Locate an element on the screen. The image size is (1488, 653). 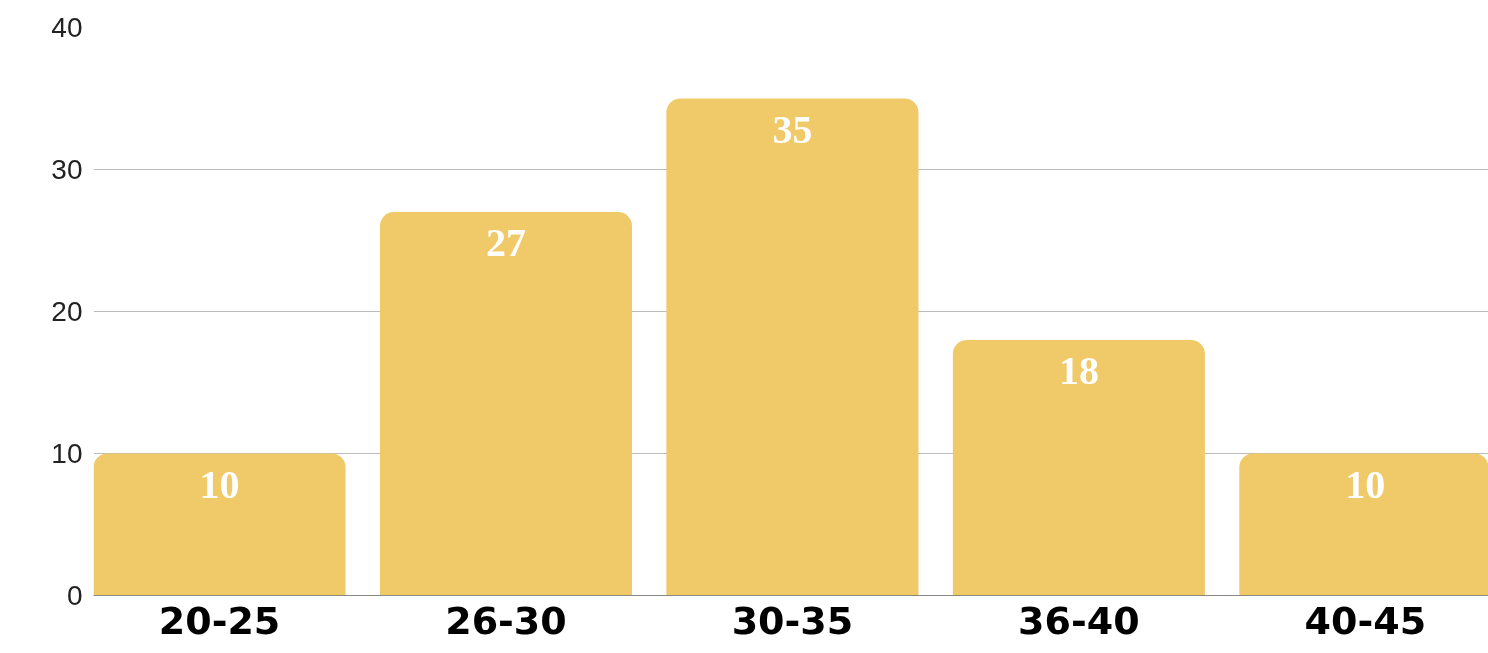
data-label: 18 is located at coordinates (1078, 370).